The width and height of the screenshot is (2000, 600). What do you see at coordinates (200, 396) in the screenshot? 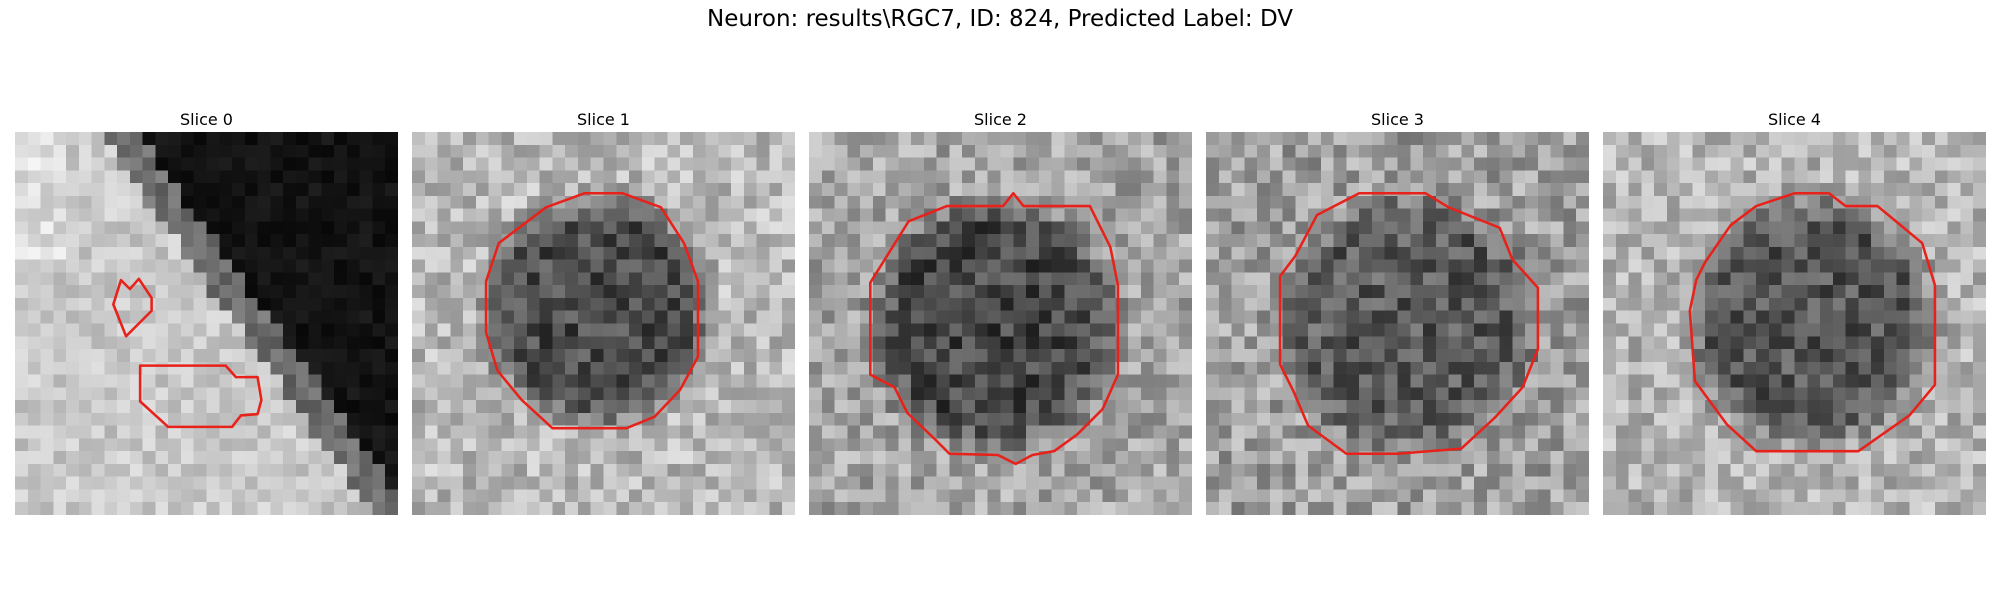
I see `roi-contour-large` at bounding box center [200, 396].